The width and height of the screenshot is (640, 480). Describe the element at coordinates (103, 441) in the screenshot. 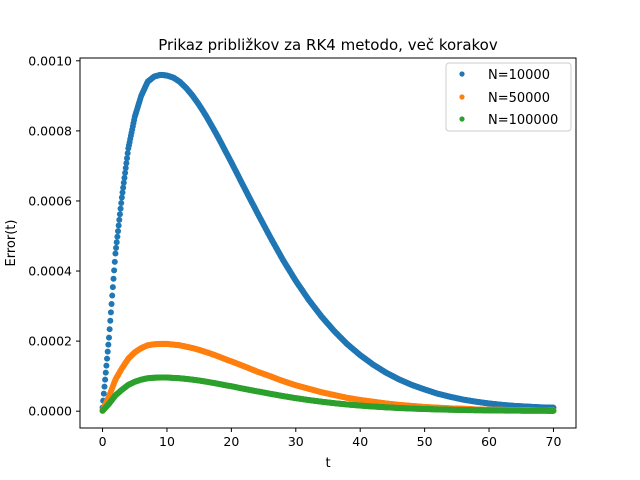

I see `x-tick-label: 0` at that location.